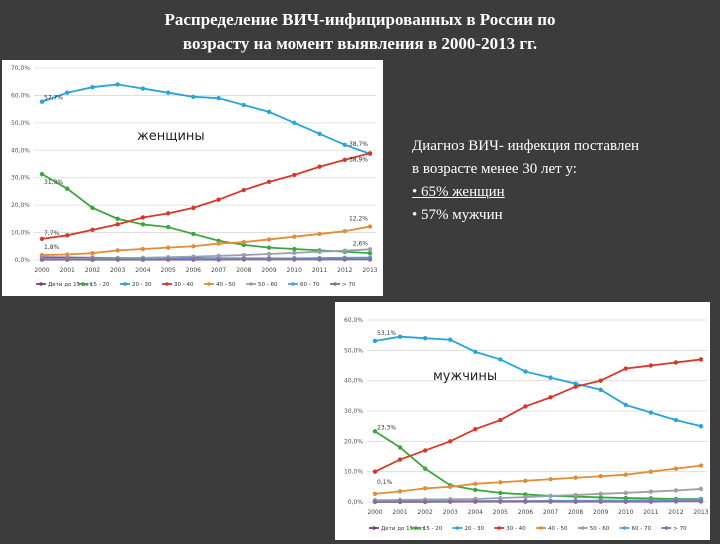 The width and height of the screenshot is (720, 544). Describe the element at coordinates (358, 219) in the screenshot. I see `data-label: 12,2%` at that location.